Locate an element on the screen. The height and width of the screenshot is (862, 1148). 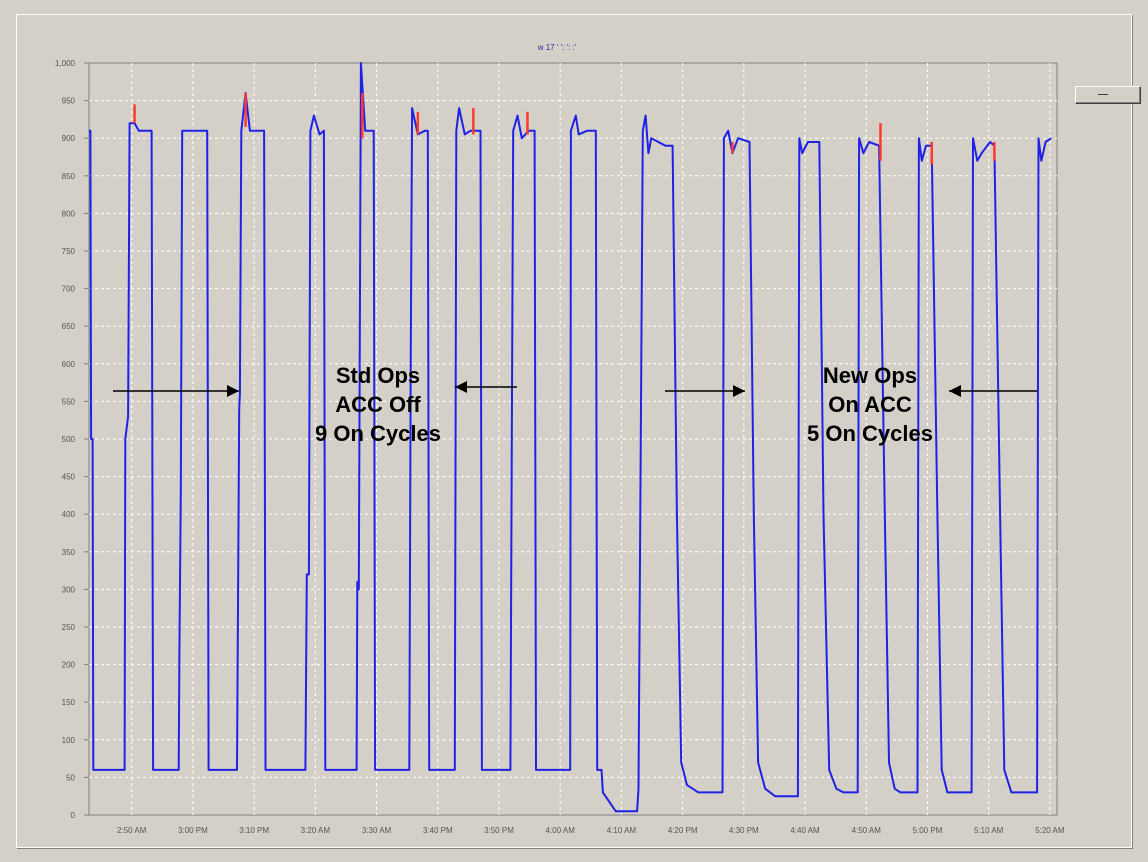
annotation-std-ops-line2: ACC Off is located at coordinates (378, 404).